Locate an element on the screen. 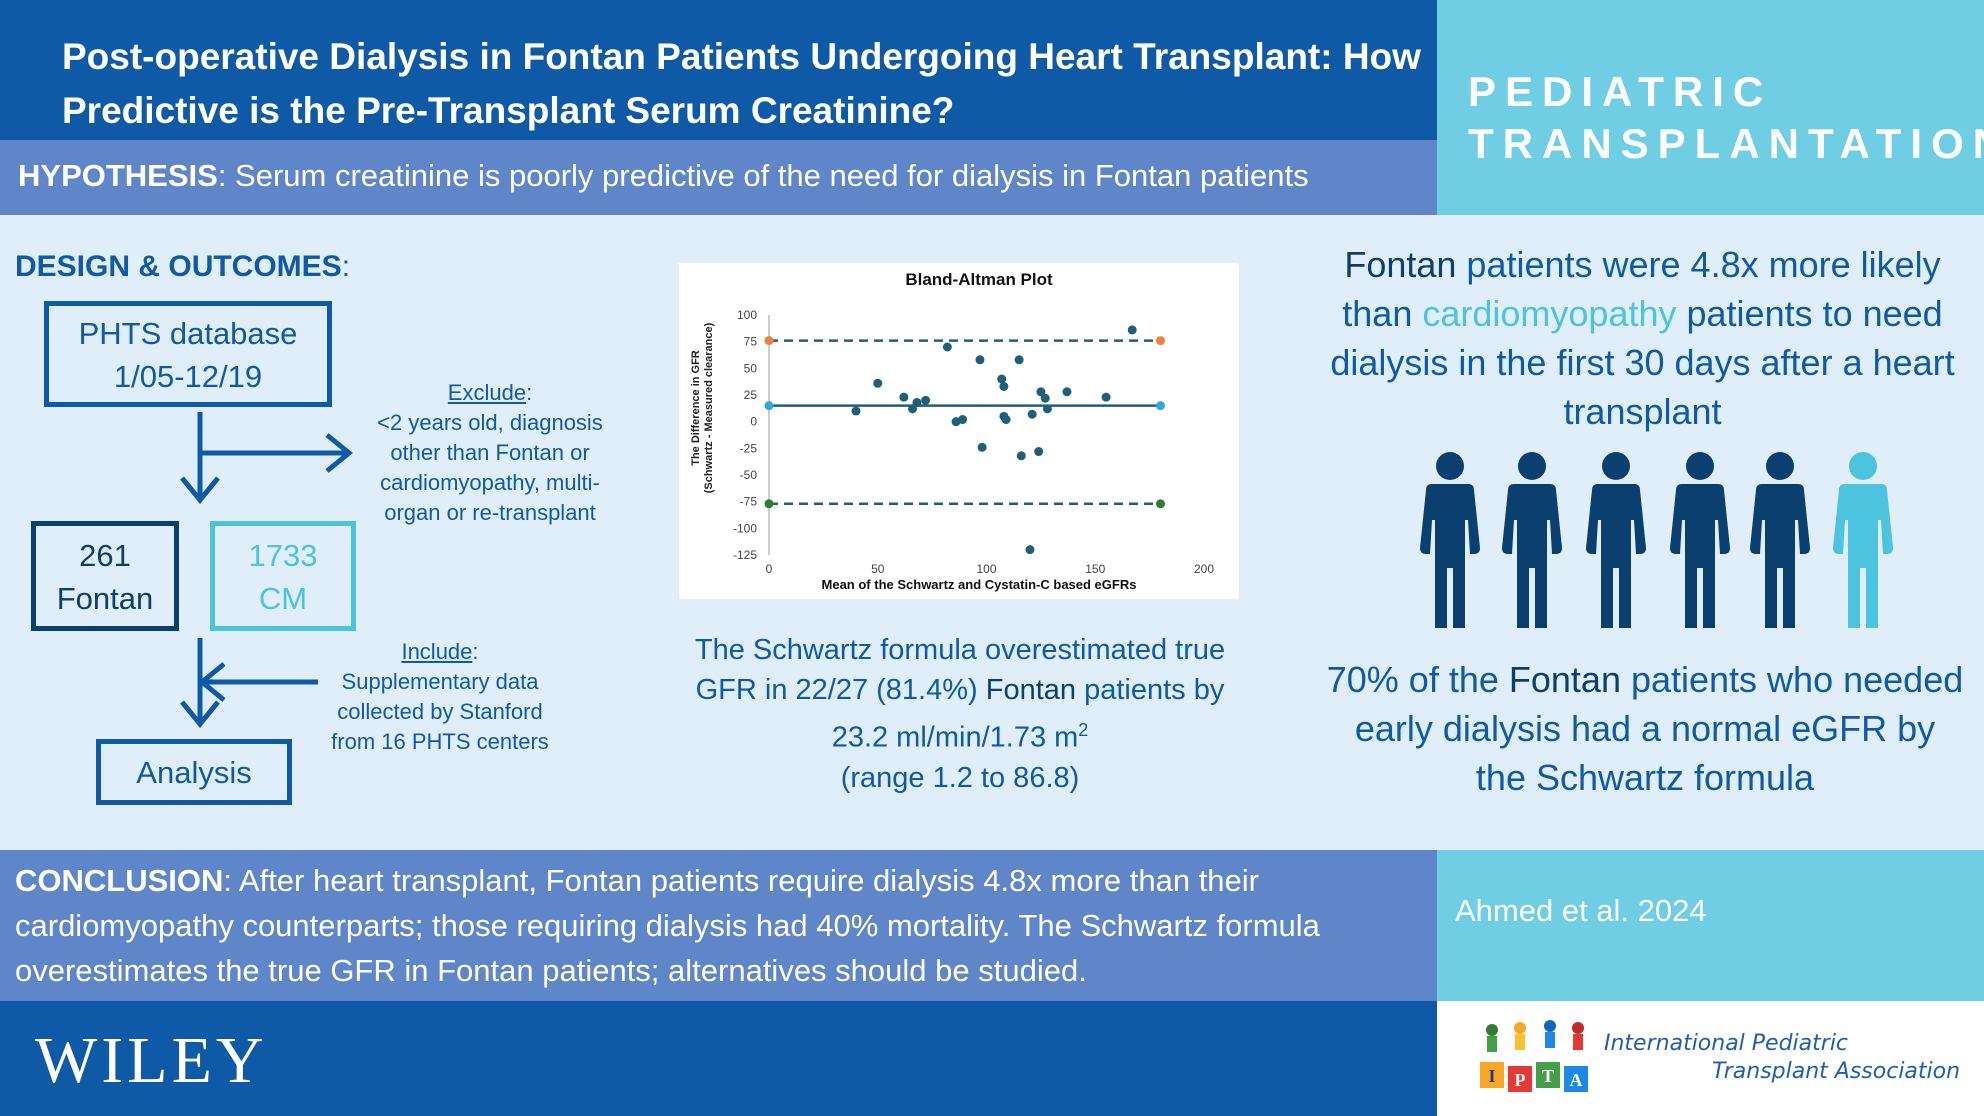  journal-brand-panel is located at coordinates (1710, 107).